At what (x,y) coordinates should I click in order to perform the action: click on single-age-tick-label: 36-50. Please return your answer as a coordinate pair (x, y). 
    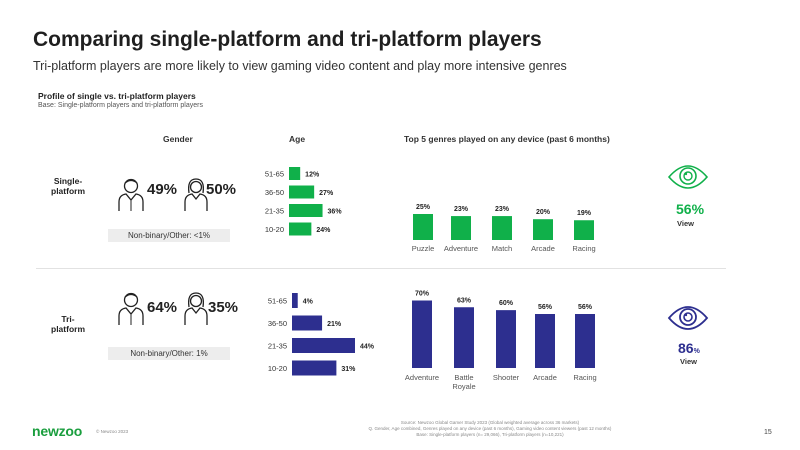
    Looking at the image, I should click on (274, 192).